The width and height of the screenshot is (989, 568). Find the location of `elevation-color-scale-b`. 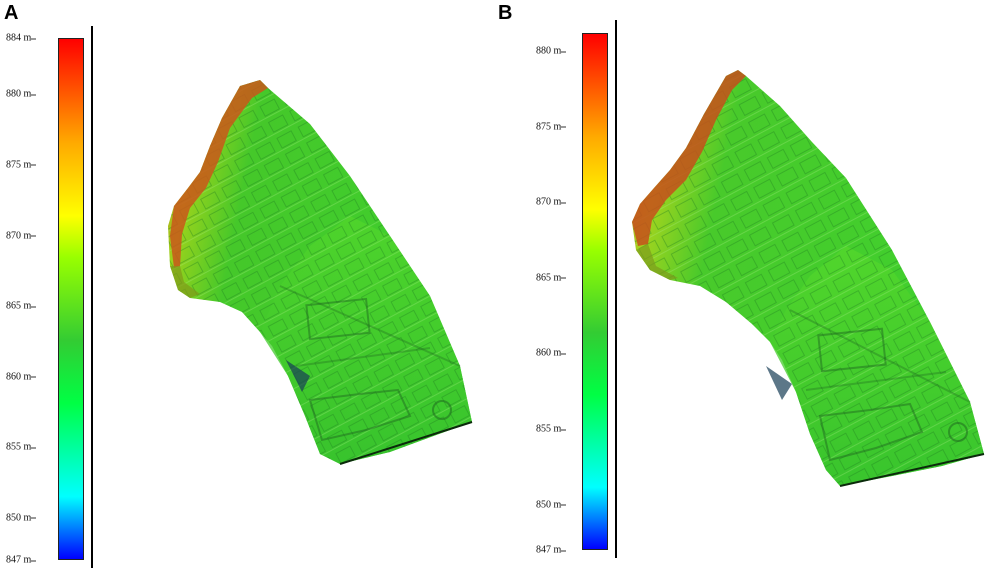

elevation-color-scale-b is located at coordinates (595, 291).